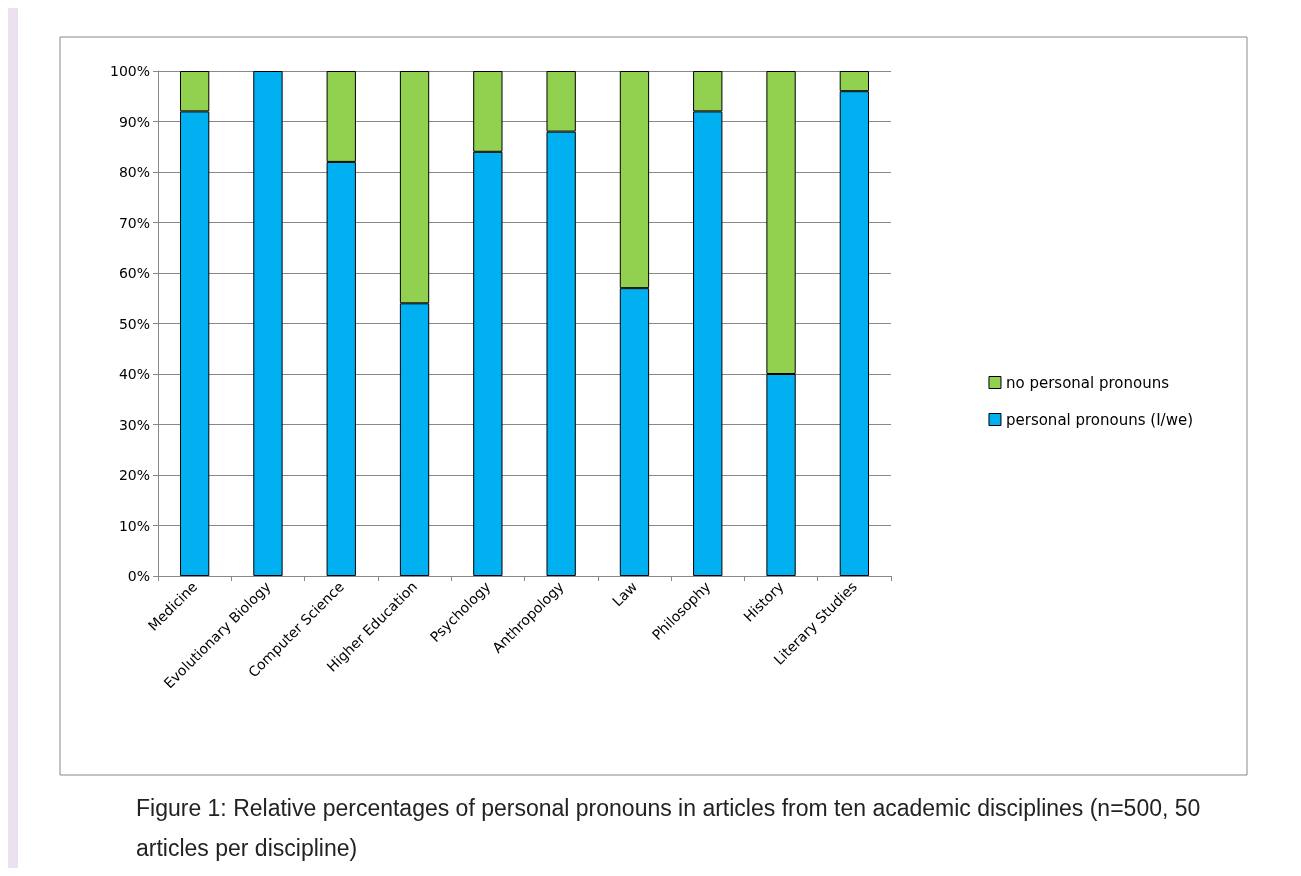 The image size is (1301, 876). I want to click on y-tick-label: 80%, so click(134, 172).